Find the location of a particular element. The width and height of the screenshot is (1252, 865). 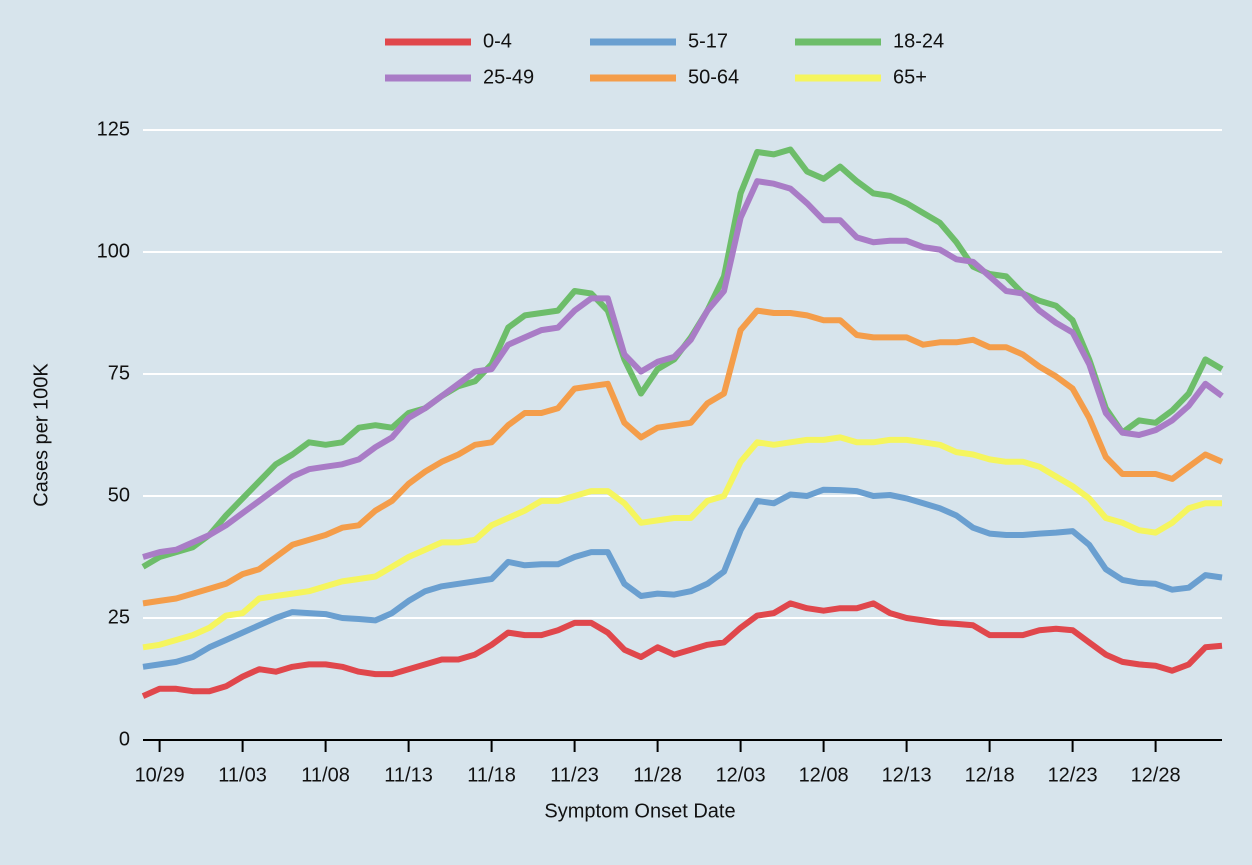

x-tick-label: 12/13 is located at coordinates (907, 775).